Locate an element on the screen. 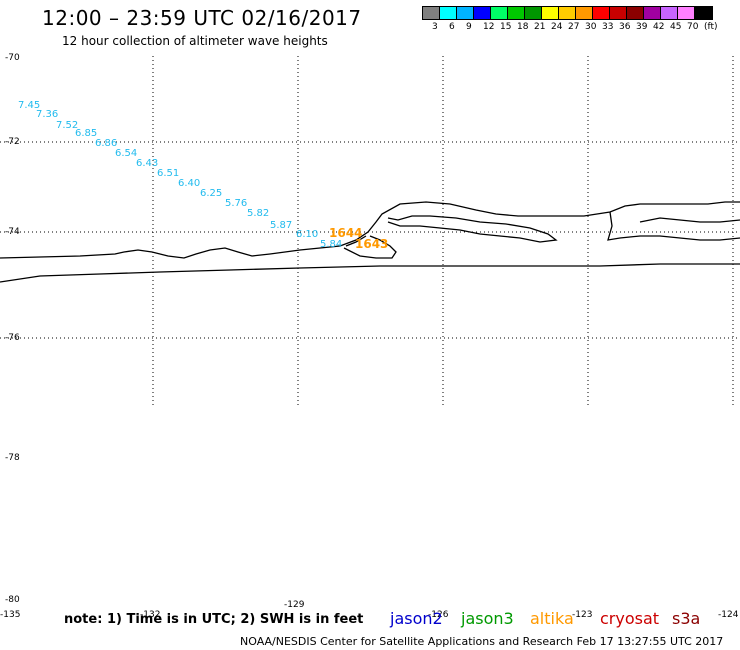  legend-item-jason3: jason3 is located at coordinates (487, 618).